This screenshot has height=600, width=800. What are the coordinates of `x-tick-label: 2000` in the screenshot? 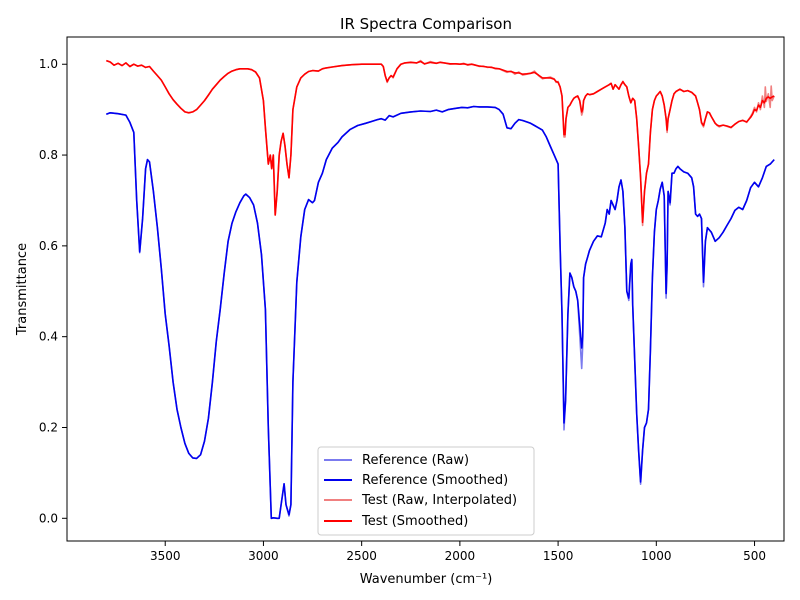 It's located at (460, 556).